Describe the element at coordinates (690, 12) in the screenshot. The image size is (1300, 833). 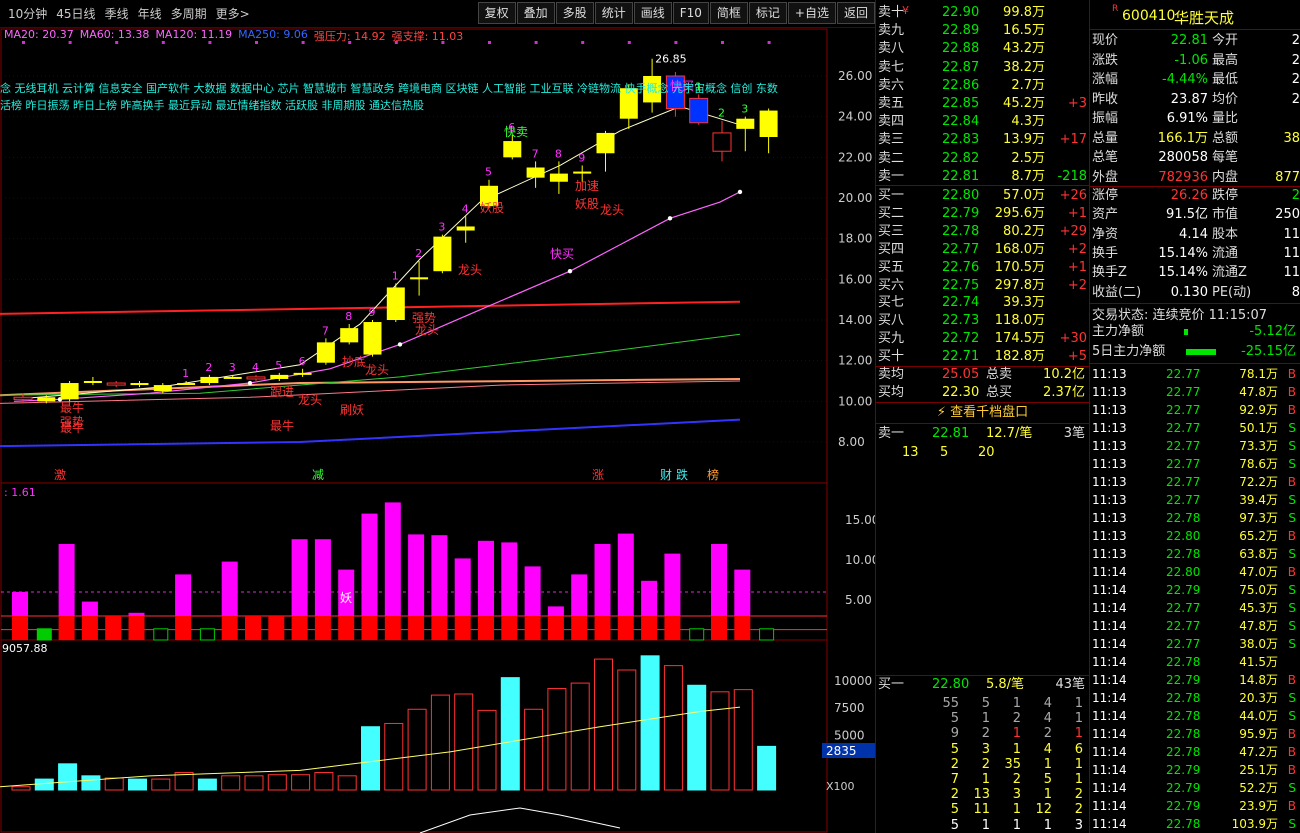
I see `toolbar-button: F10` at that location.